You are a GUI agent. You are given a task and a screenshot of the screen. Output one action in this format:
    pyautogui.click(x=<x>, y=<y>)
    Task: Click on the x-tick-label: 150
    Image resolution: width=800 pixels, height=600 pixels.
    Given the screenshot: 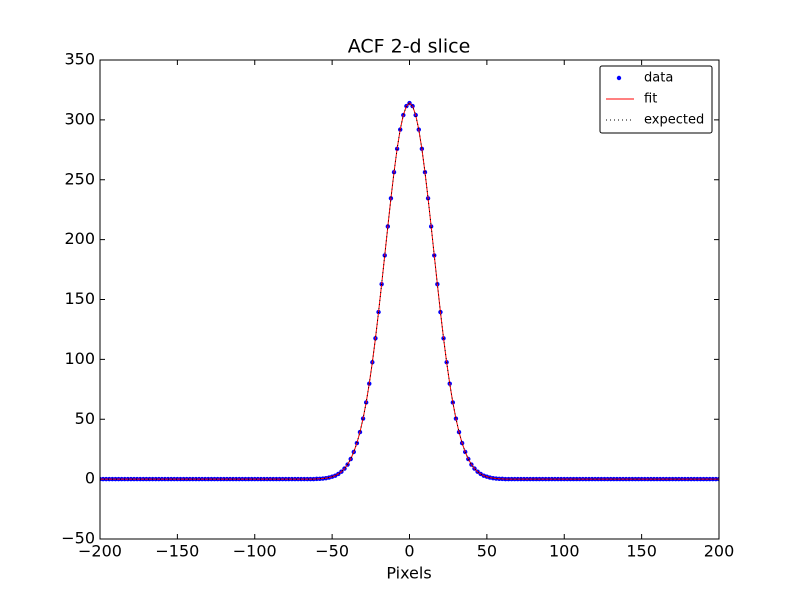 What is the action you would take?
    pyautogui.click(x=641, y=551)
    